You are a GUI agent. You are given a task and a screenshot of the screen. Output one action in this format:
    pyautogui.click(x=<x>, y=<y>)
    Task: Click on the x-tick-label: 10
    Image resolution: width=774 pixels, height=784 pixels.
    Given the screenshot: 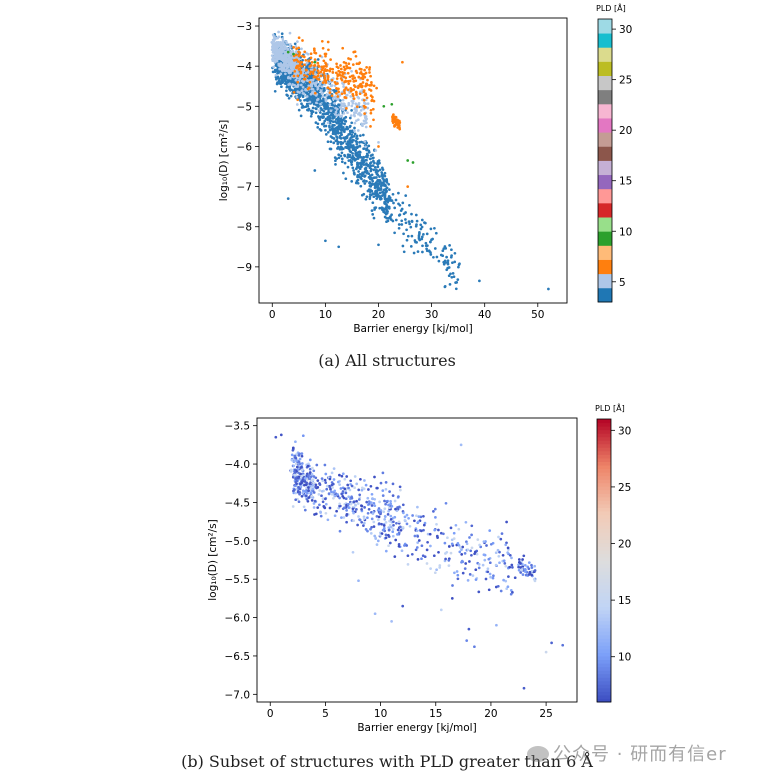 What is the action you would take?
    pyautogui.click(x=380, y=714)
    